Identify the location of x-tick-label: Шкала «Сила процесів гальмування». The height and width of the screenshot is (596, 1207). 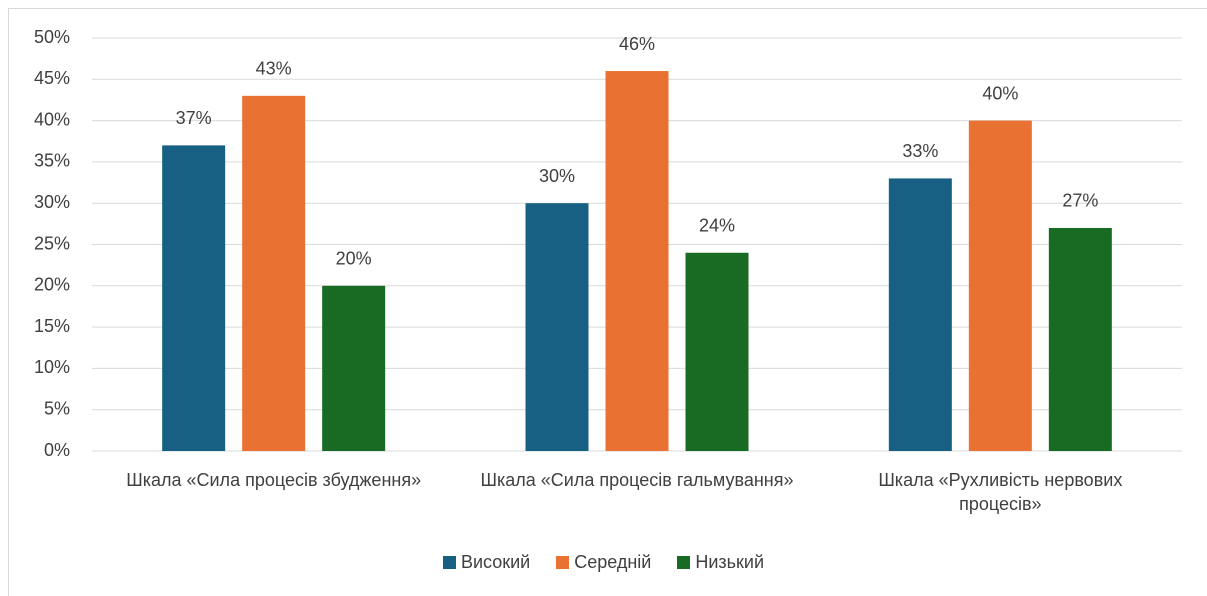
(637, 480).